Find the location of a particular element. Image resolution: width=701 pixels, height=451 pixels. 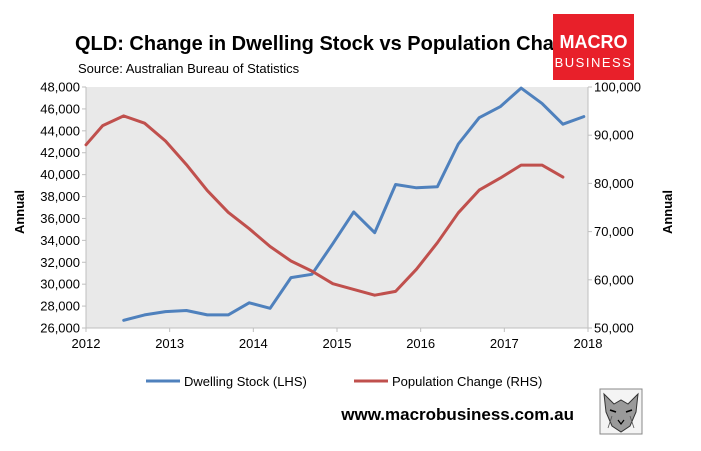

left-tick-label: 46,000 is located at coordinates (60, 108).